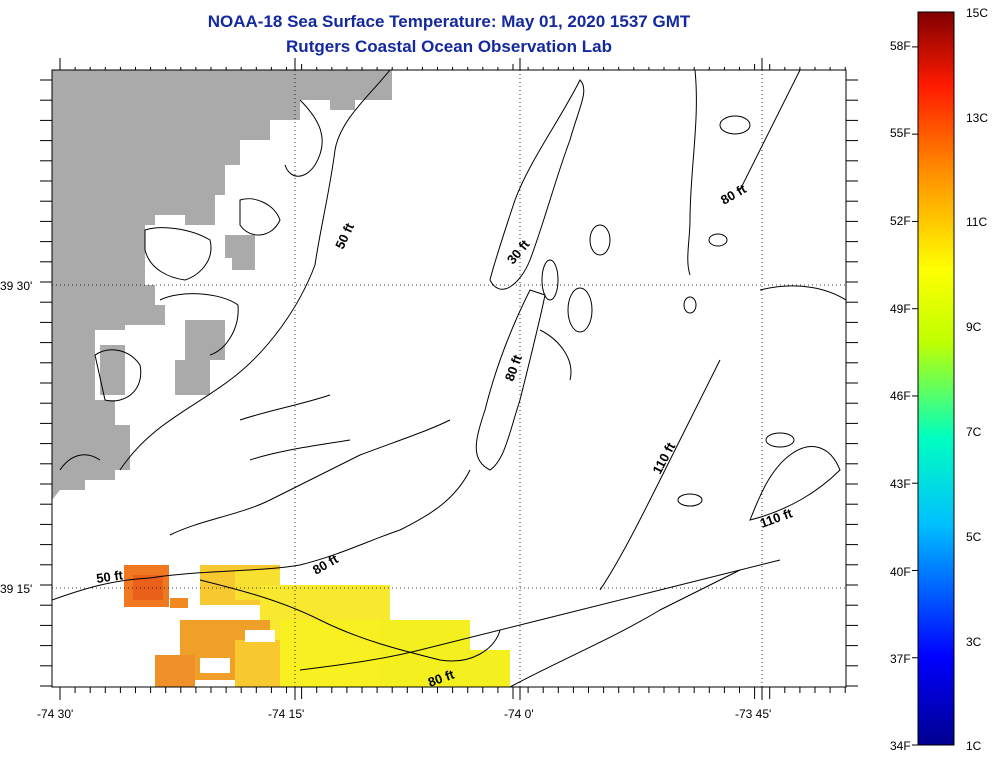 This screenshot has height=761, width=992. What do you see at coordinates (900, 46) in the screenshot?
I see `colorbar-f-label: 58F` at bounding box center [900, 46].